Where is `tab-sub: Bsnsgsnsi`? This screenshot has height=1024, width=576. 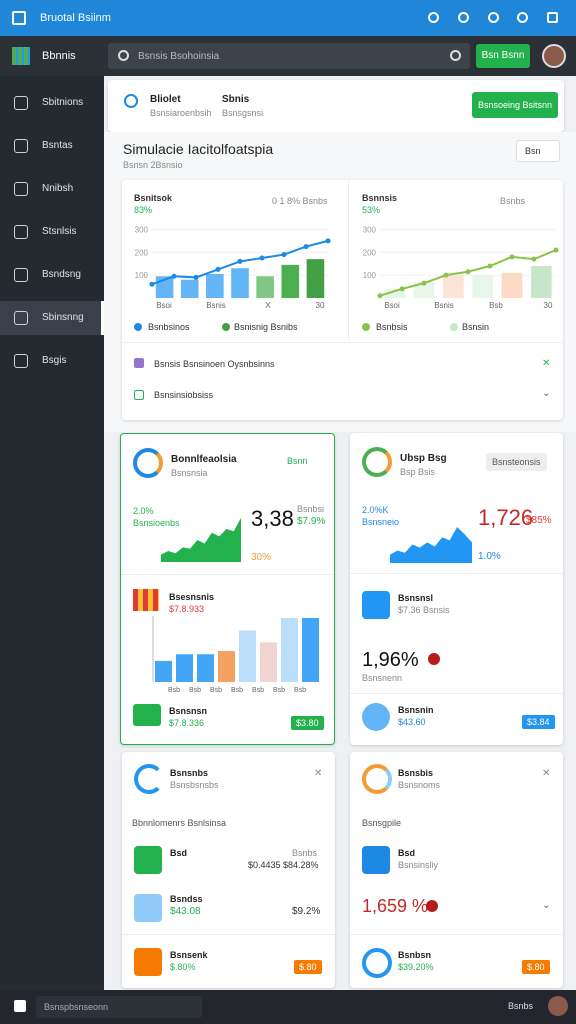 tab-sub: Bsnsgsnsi is located at coordinates (243, 113).